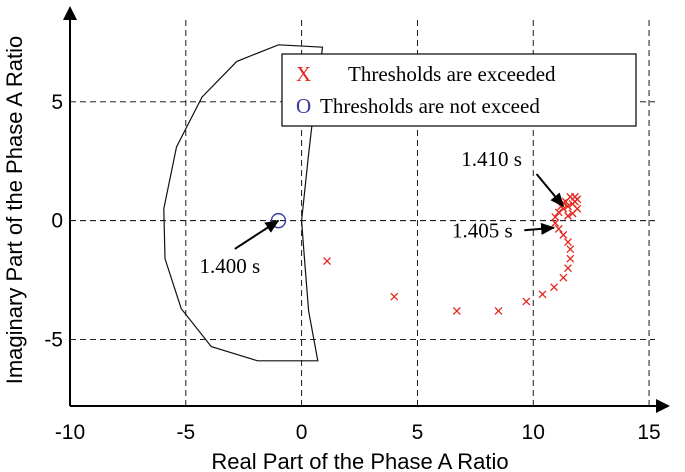  Describe the element at coordinates (648, 432) in the screenshot. I see `x-tick-label: 15` at that location.